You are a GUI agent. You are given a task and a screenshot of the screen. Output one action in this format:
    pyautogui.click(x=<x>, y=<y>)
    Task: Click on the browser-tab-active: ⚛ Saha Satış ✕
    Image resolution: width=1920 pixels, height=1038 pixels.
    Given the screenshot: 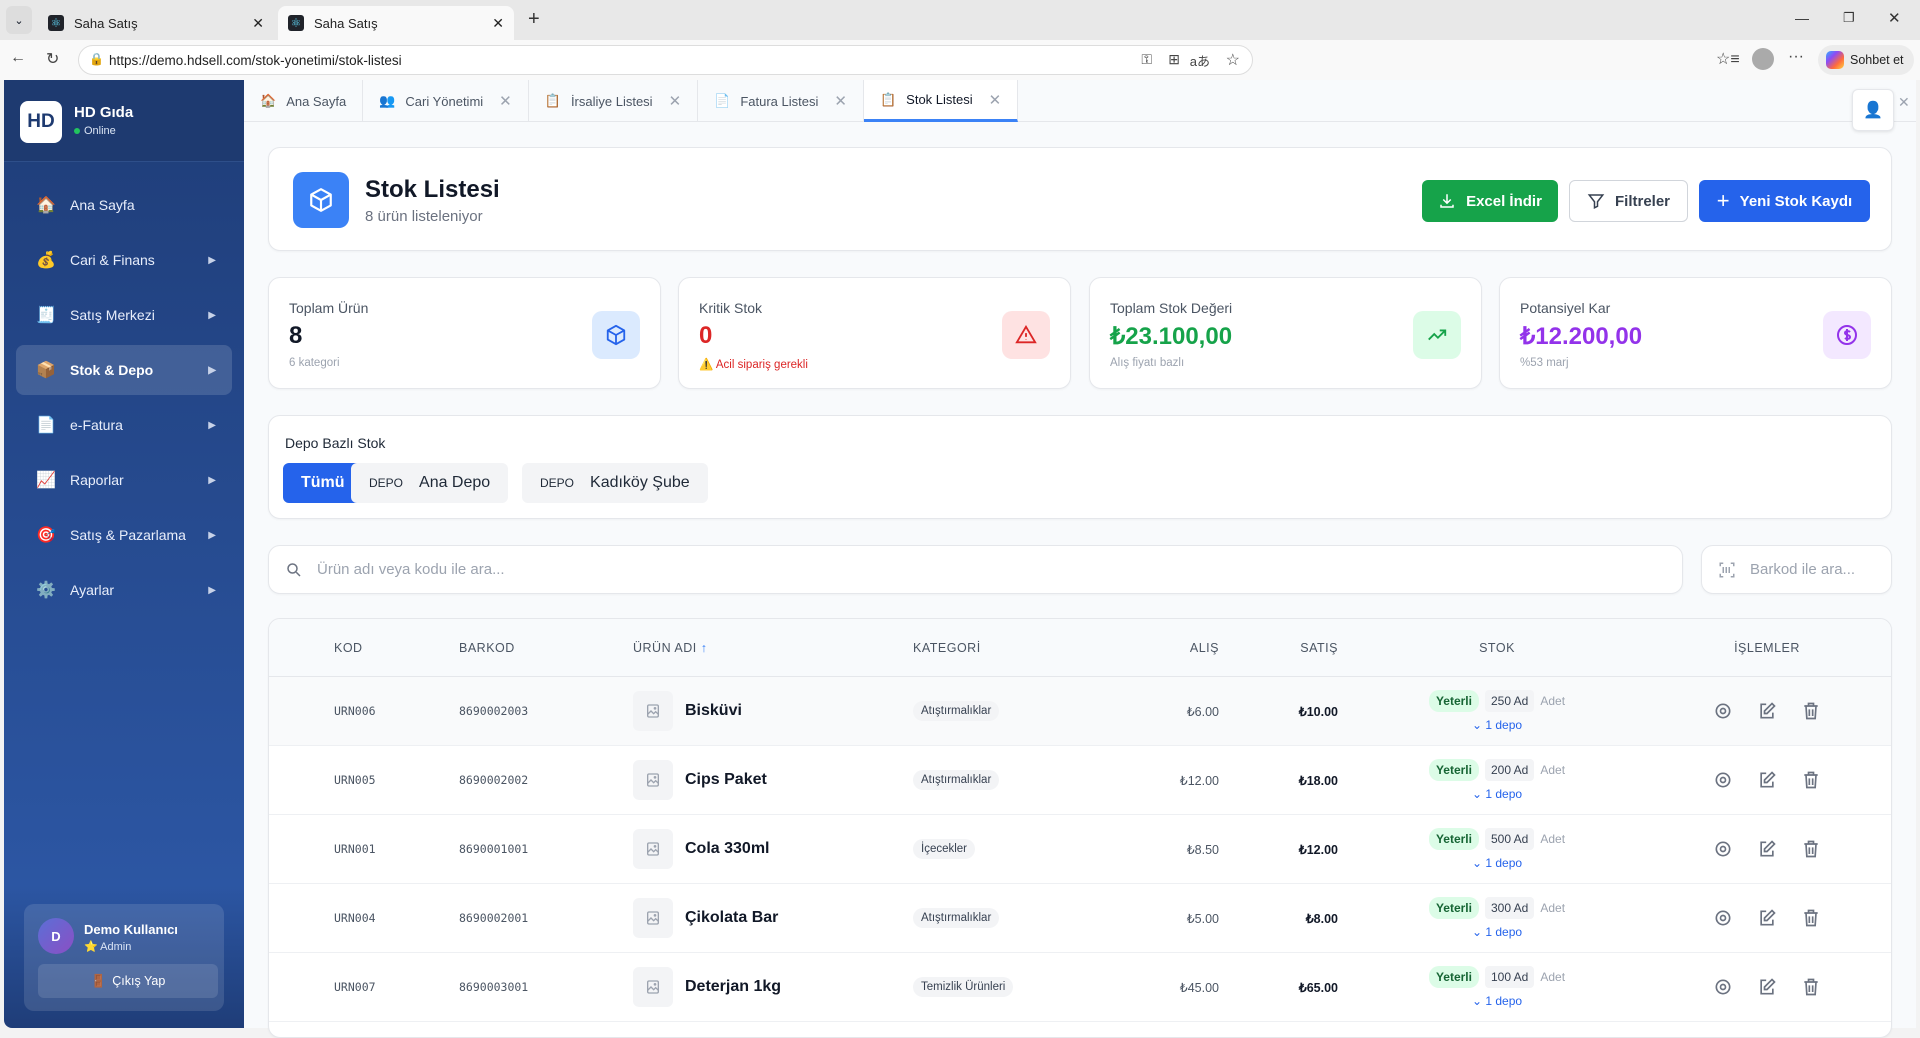 What is the action you would take?
    pyautogui.click(x=396, y=23)
    